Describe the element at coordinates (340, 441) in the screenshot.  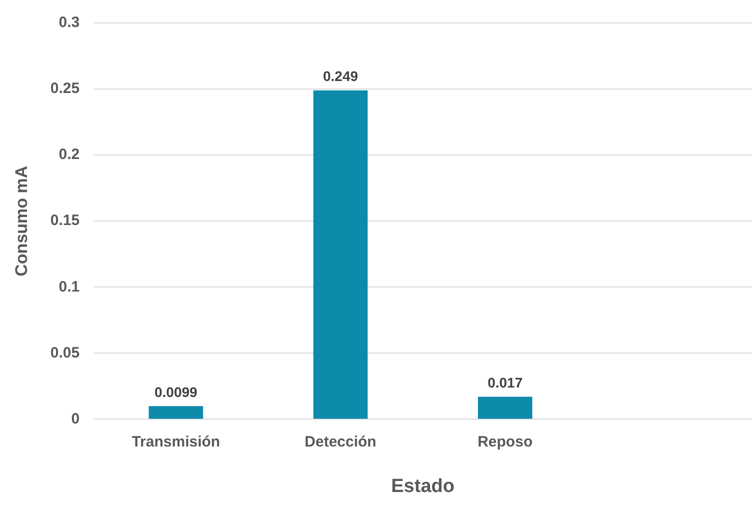
I see `x-tick-label: Detección` at that location.